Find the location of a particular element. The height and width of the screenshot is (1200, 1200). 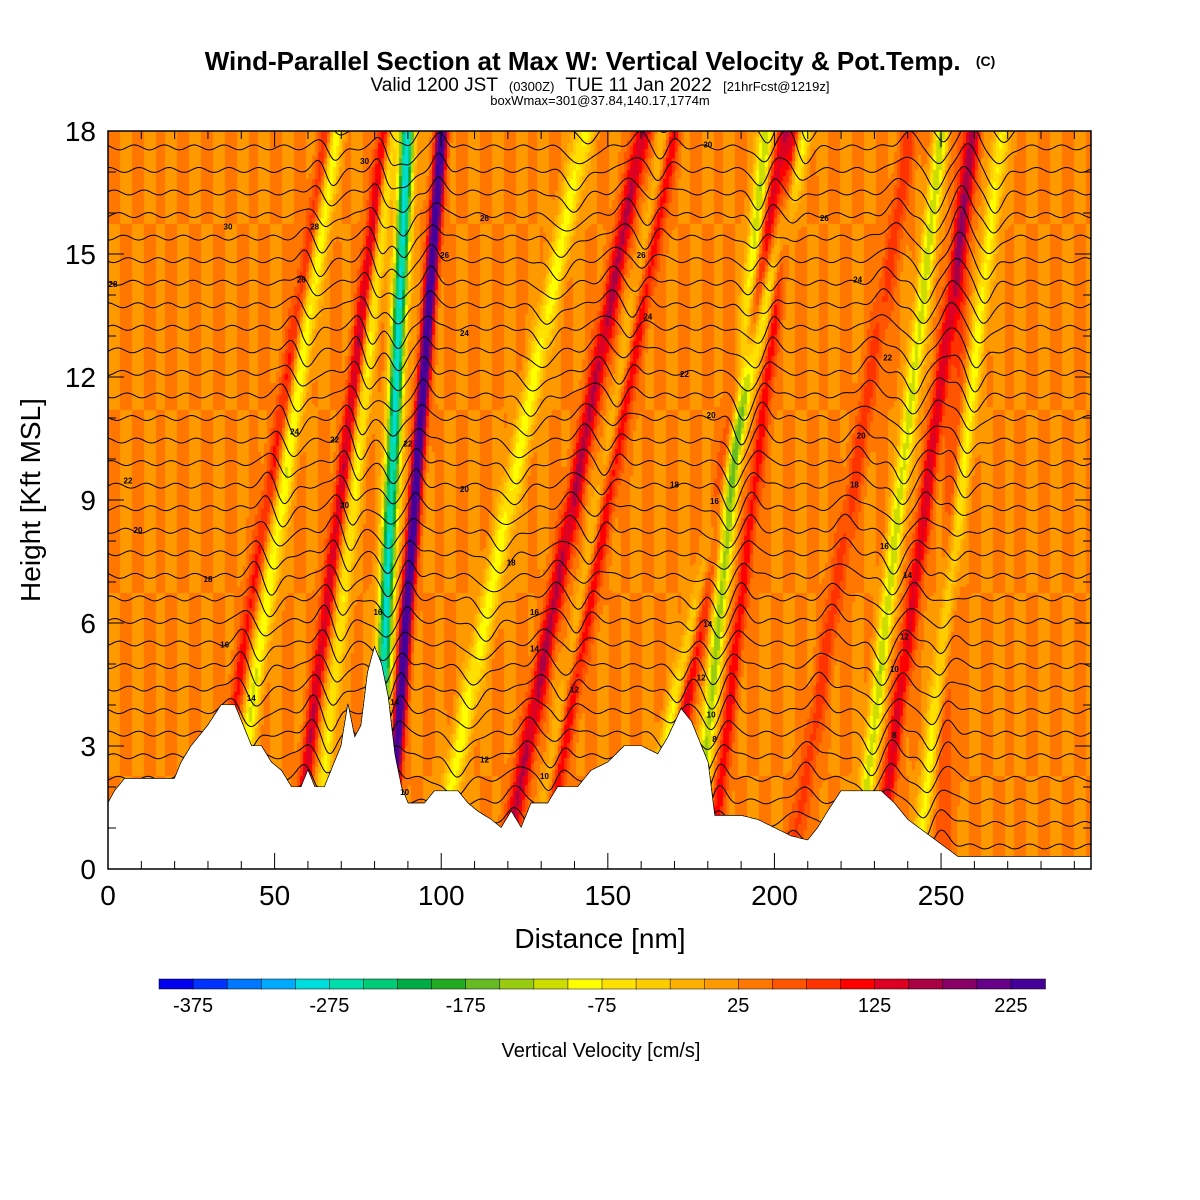

y-tick-label: 9 is located at coordinates (88, 500).